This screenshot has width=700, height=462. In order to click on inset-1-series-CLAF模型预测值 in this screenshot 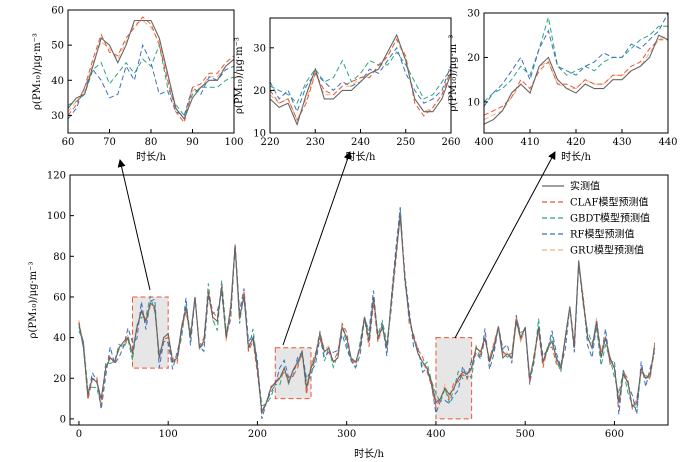, I will do `click(151, 70)`.